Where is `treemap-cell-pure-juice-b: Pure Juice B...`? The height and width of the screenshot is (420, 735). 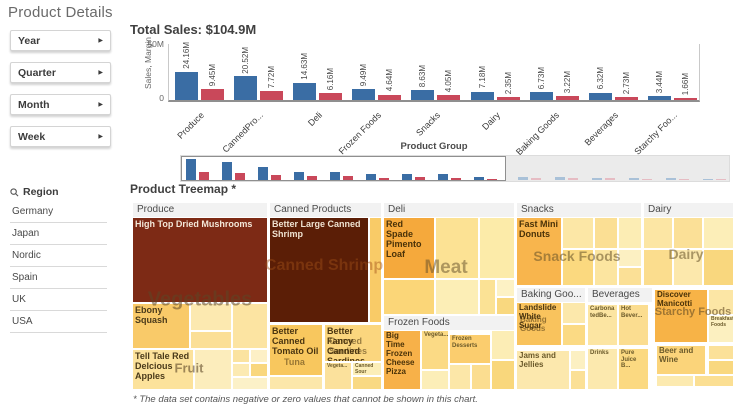
treemap-cell-pure-juice-b: Pure Juice B... is located at coordinates (633, 369).